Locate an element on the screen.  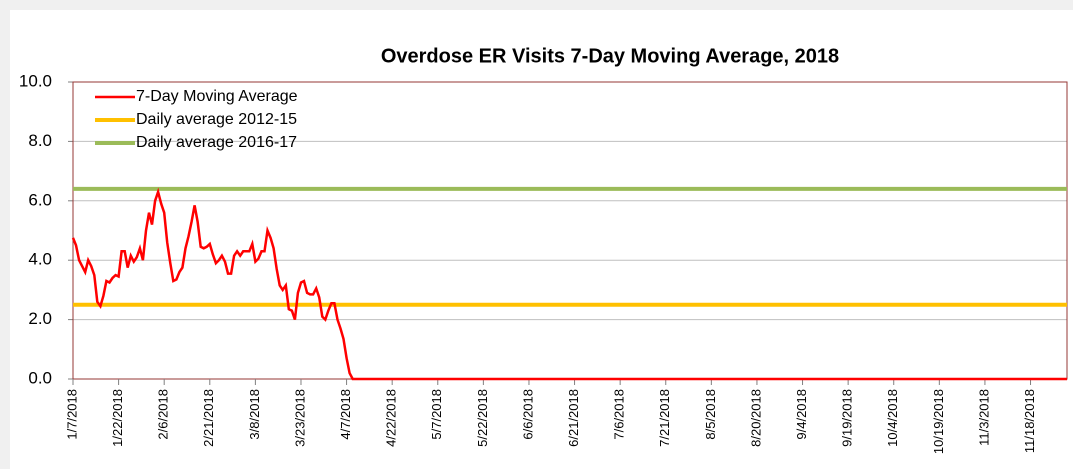
y-tick-label: 4.0 is located at coordinates (40, 259).